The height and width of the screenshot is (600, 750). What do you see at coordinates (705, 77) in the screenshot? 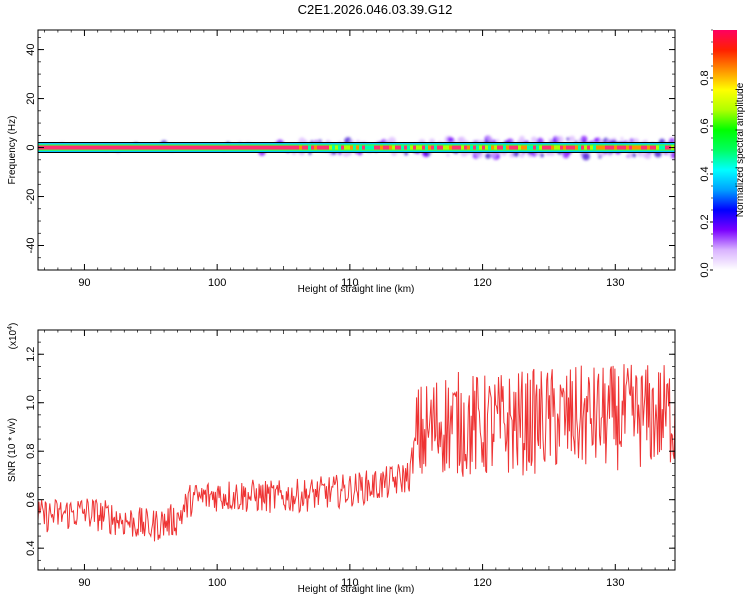
I see `colorbar-tick-label: 0.8` at bounding box center [705, 77].